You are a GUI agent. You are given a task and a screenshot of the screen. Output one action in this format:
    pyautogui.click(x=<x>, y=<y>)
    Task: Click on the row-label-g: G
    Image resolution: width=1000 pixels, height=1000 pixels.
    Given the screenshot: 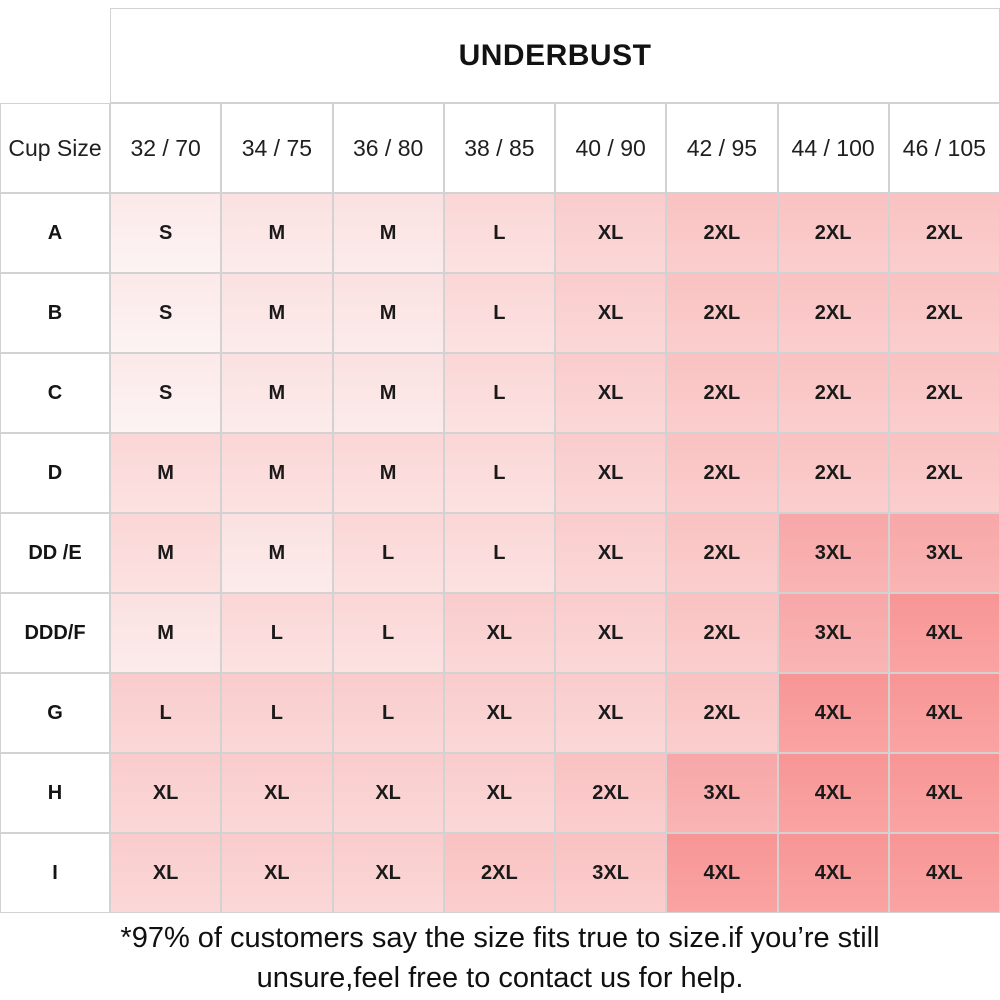 What is the action you would take?
    pyautogui.click(x=55, y=713)
    